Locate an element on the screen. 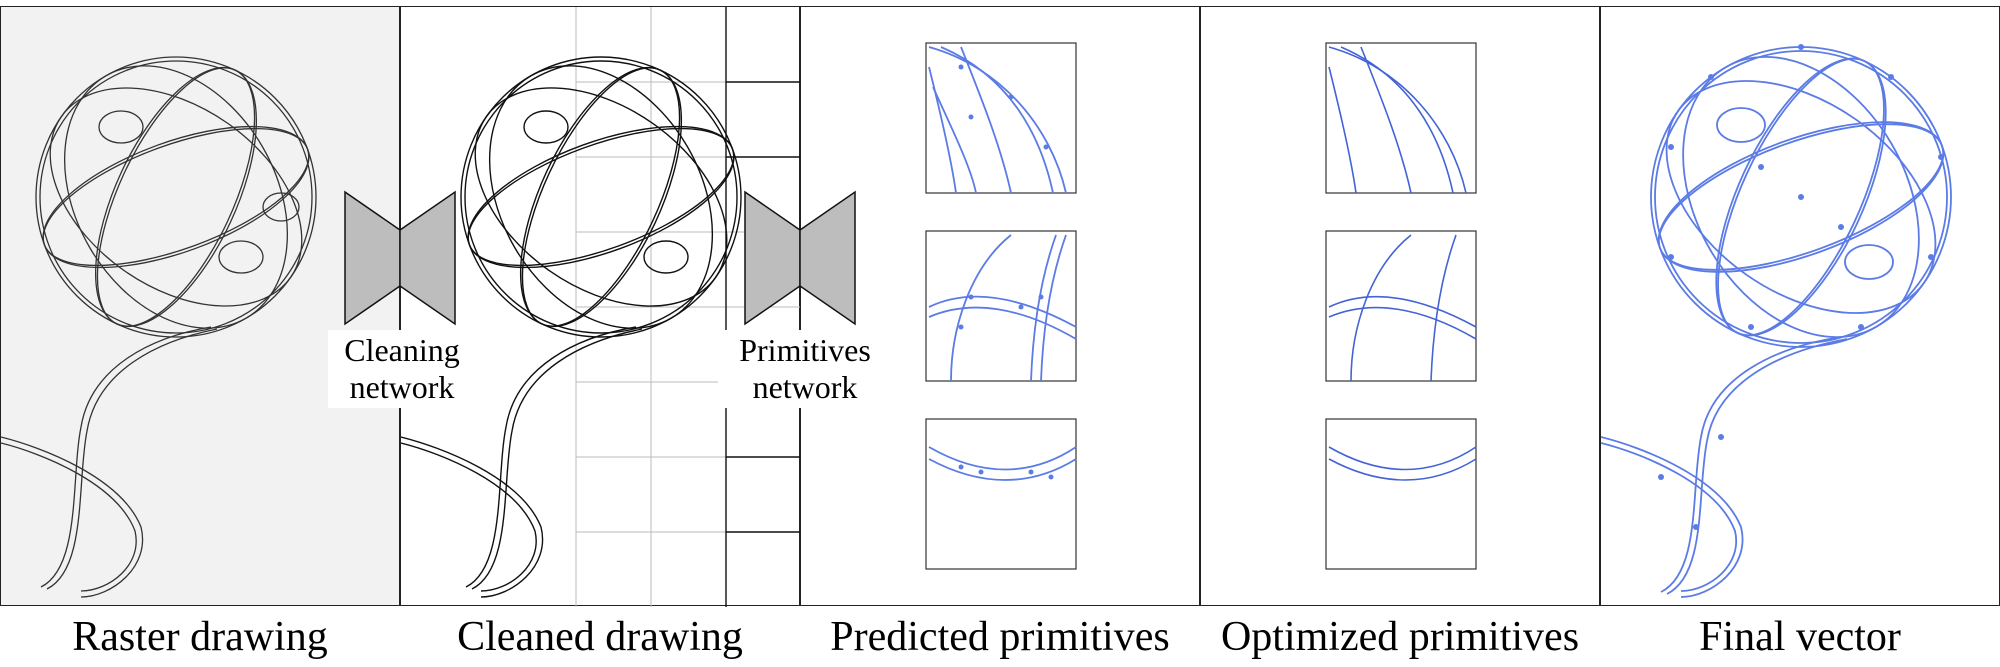 This screenshot has width=2000, height=667. cleaning-network-label-line2: network is located at coordinates (402, 386).